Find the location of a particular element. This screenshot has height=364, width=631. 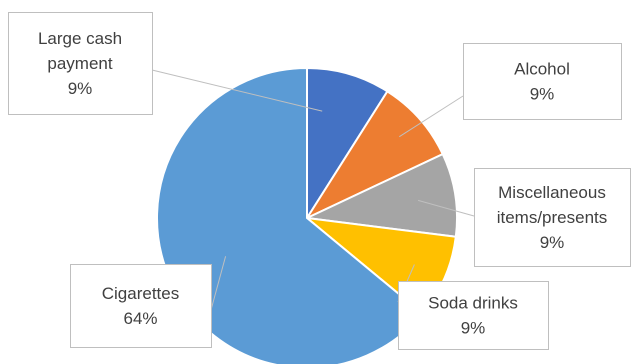

leader-line-cigarettes is located at coordinates (218, 283).